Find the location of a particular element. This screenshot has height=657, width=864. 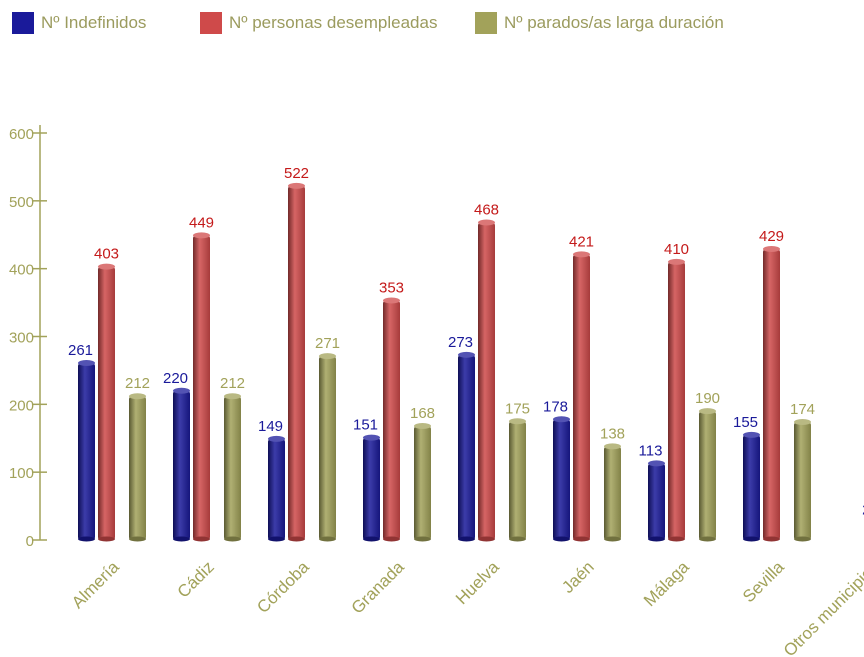

data-label-n-personas-desempleadas-huelva: 468 is located at coordinates (486, 210).